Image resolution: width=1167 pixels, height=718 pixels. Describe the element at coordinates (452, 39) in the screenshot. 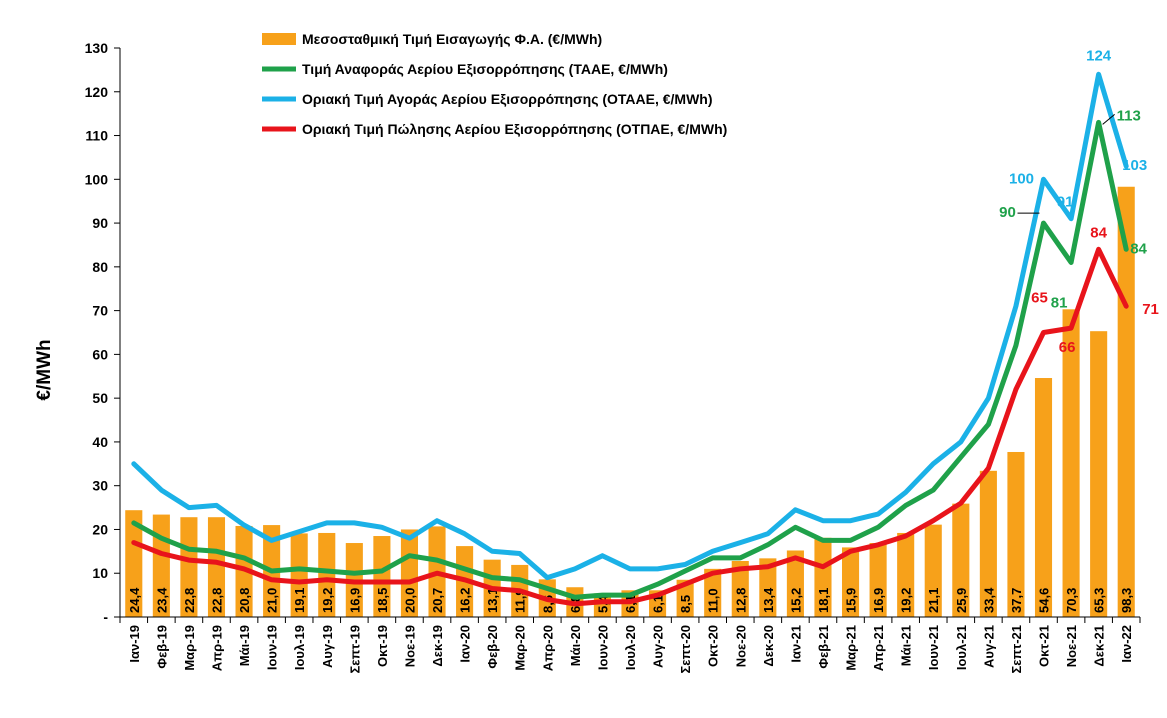

I see `legend-label: Μεσοσταθμική Τιμή Εισαγωγής Φ.Α. (€/MWh)` at that location.